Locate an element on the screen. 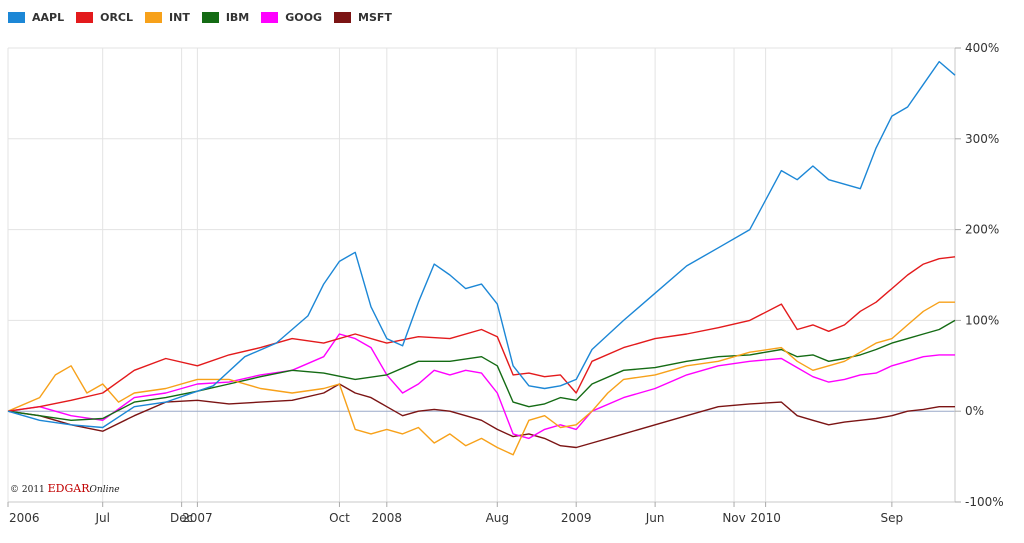  legend-item-msft: MSFT is located at coordinates (363, 17).